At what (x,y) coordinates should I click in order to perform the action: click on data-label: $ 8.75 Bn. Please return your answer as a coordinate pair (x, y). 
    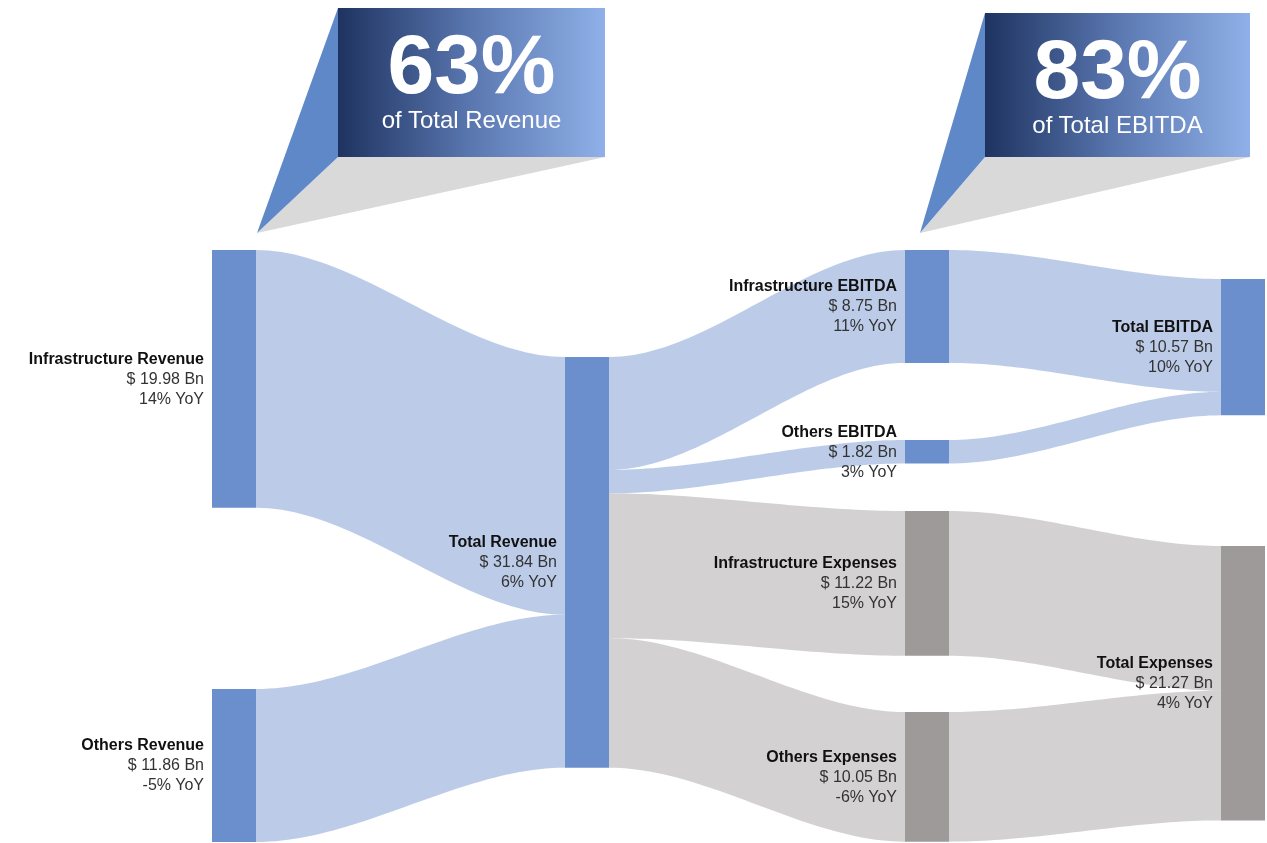
    Looking at the image, I should click on (862, 306).